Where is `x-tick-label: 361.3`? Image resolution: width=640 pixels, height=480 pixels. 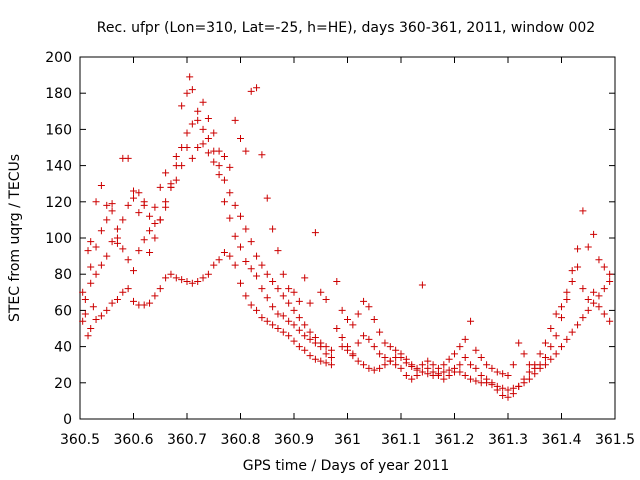
x-tick-label: 361.3 is located at coordinates (508, 440).